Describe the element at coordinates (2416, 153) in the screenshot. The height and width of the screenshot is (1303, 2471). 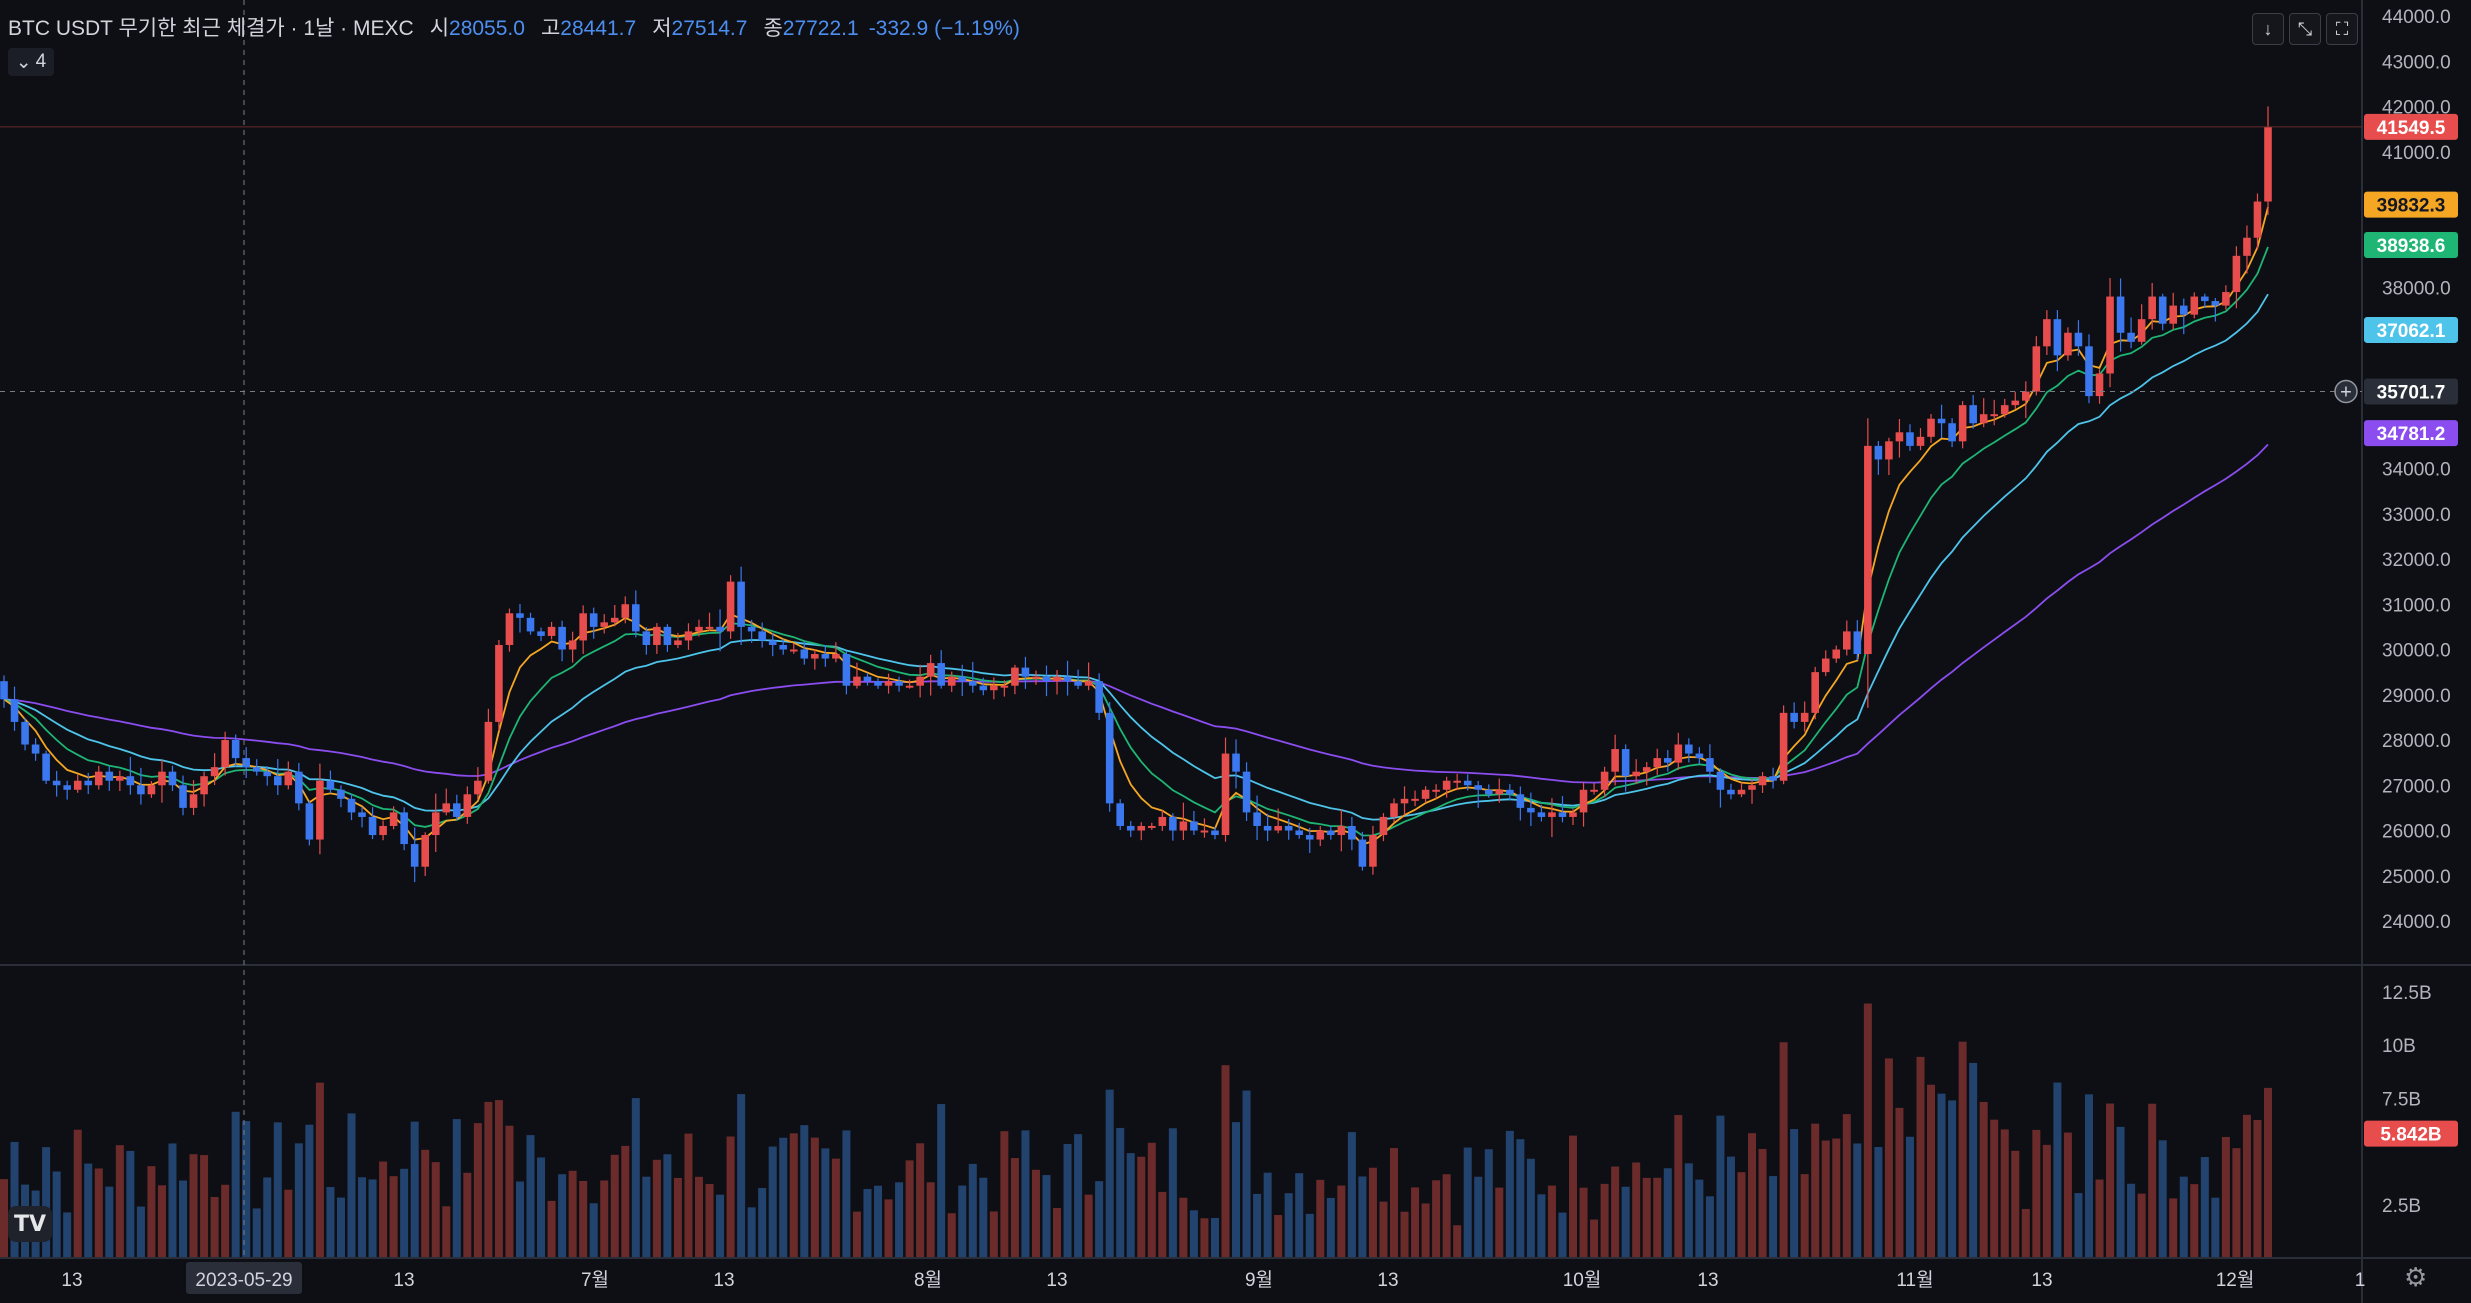
I see `price-tick-label: 41000.0` at that location.